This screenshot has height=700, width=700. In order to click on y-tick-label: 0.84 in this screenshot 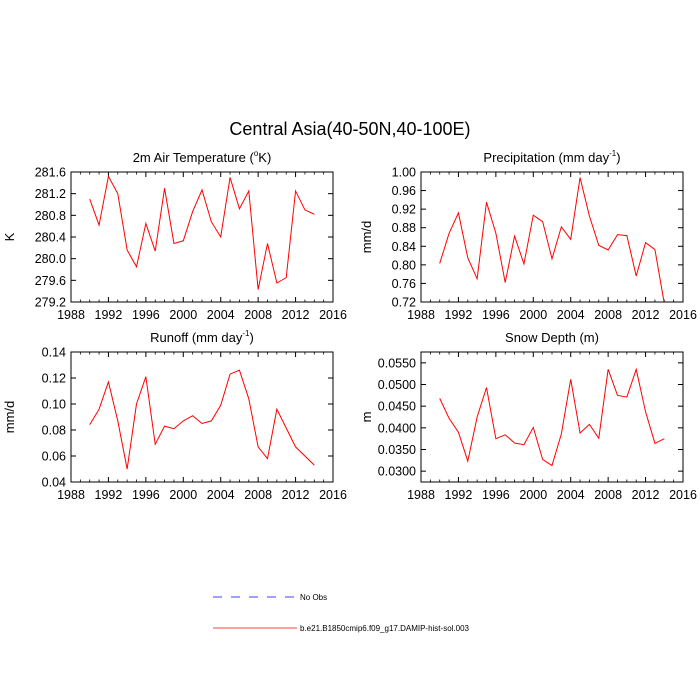, I will do `click(404, 247)`.